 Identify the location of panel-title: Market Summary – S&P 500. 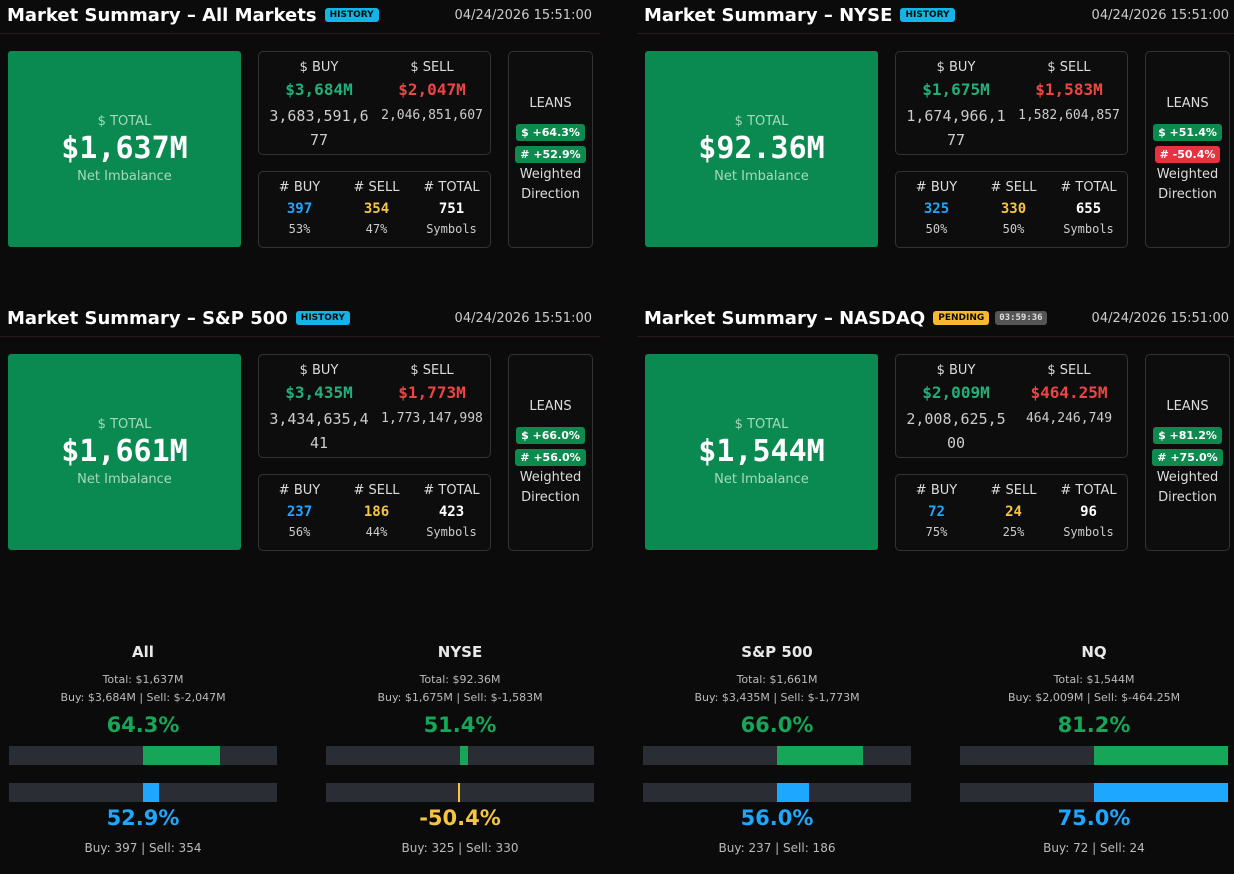
(147, 318).